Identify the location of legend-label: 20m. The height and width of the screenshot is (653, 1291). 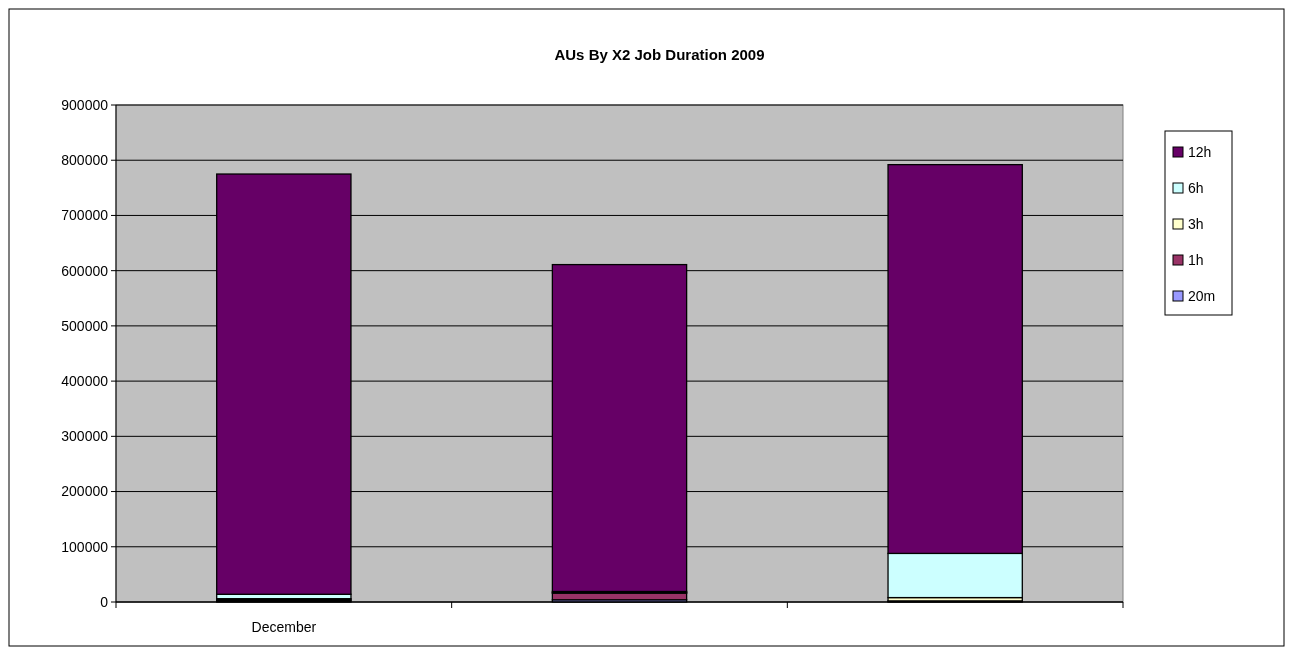
(1202, 295).